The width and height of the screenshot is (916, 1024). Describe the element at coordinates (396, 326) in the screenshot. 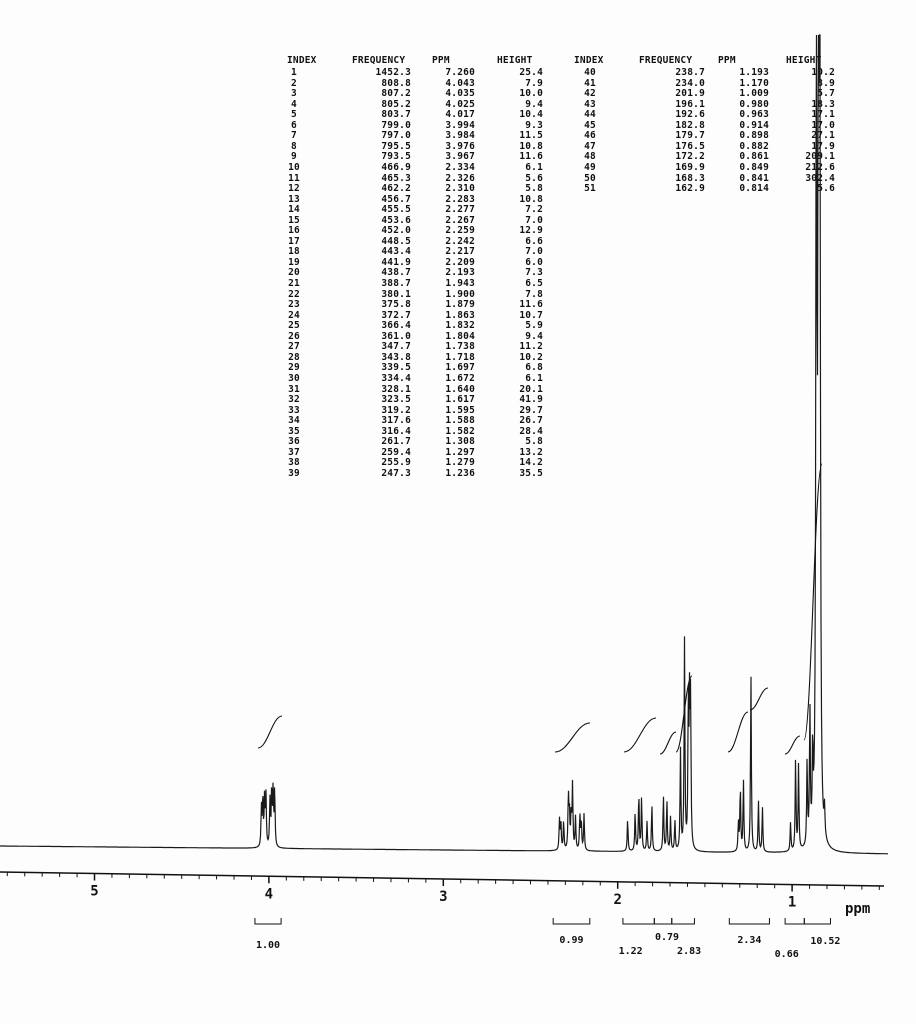

I see `peak-frequency: 366.4` at that location.